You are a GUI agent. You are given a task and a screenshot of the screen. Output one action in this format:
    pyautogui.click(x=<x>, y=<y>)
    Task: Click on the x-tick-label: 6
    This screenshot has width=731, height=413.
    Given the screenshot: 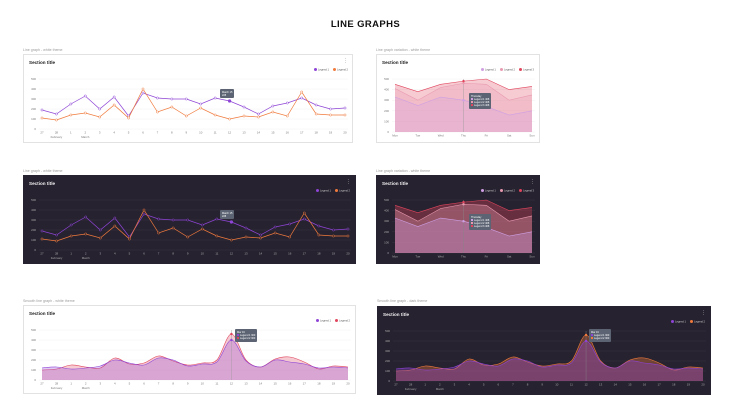 What is the action you would take?
    pyautogui.click(x=143, y=133)
    